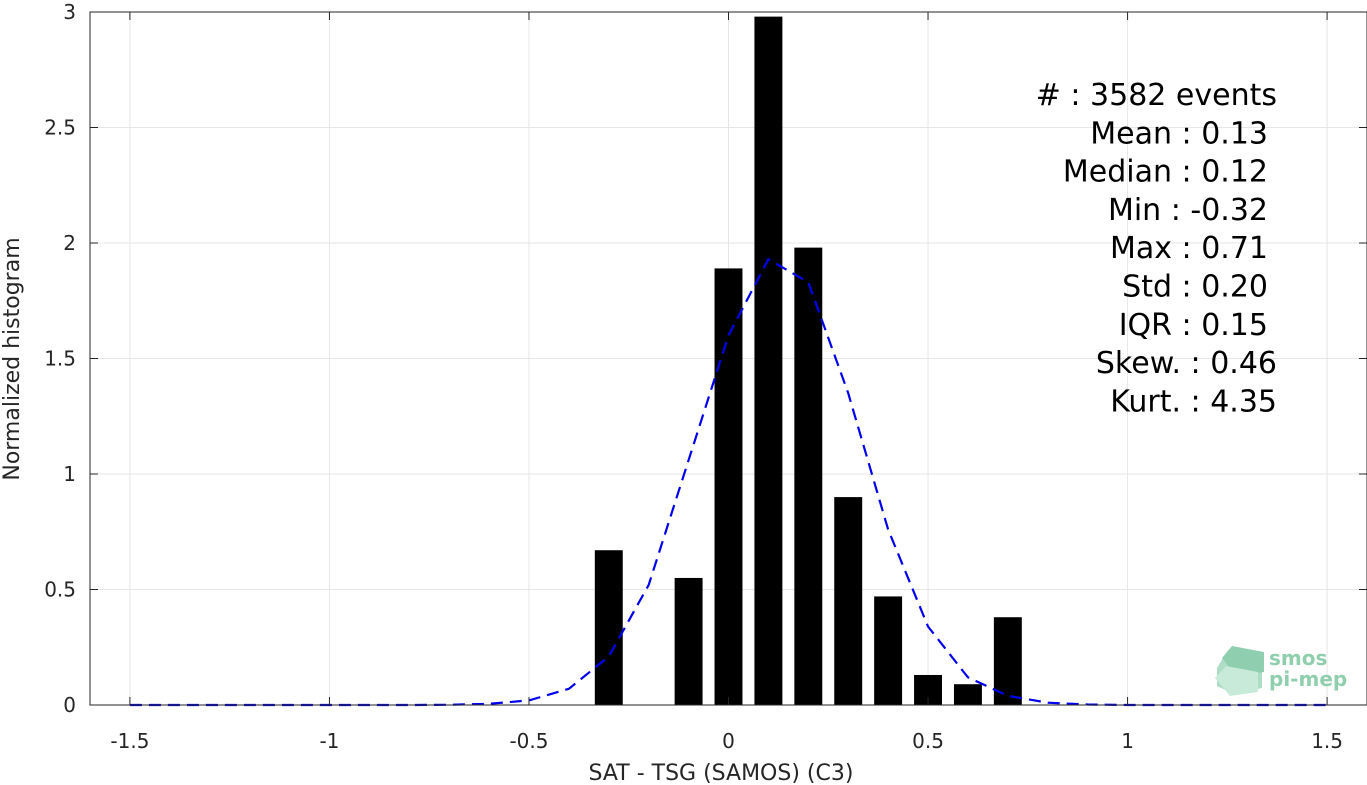  What do you see at coordinates (12, 358) in the screenshot?
I see `y-axis-label: Normalized histogram` at bounding box center [12, 358].